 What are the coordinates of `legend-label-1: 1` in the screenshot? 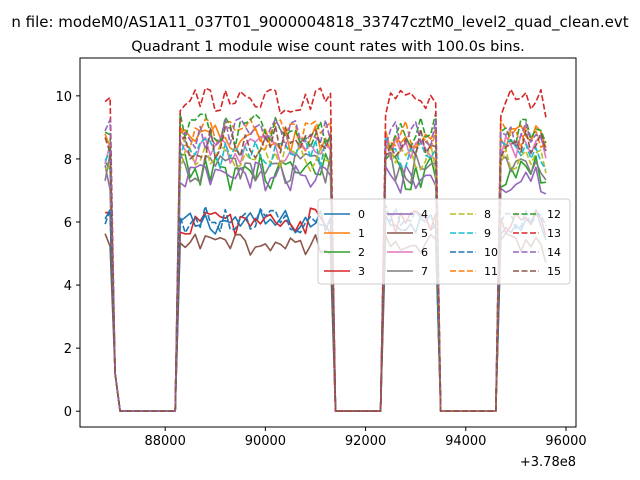 It's located at (361, 233).